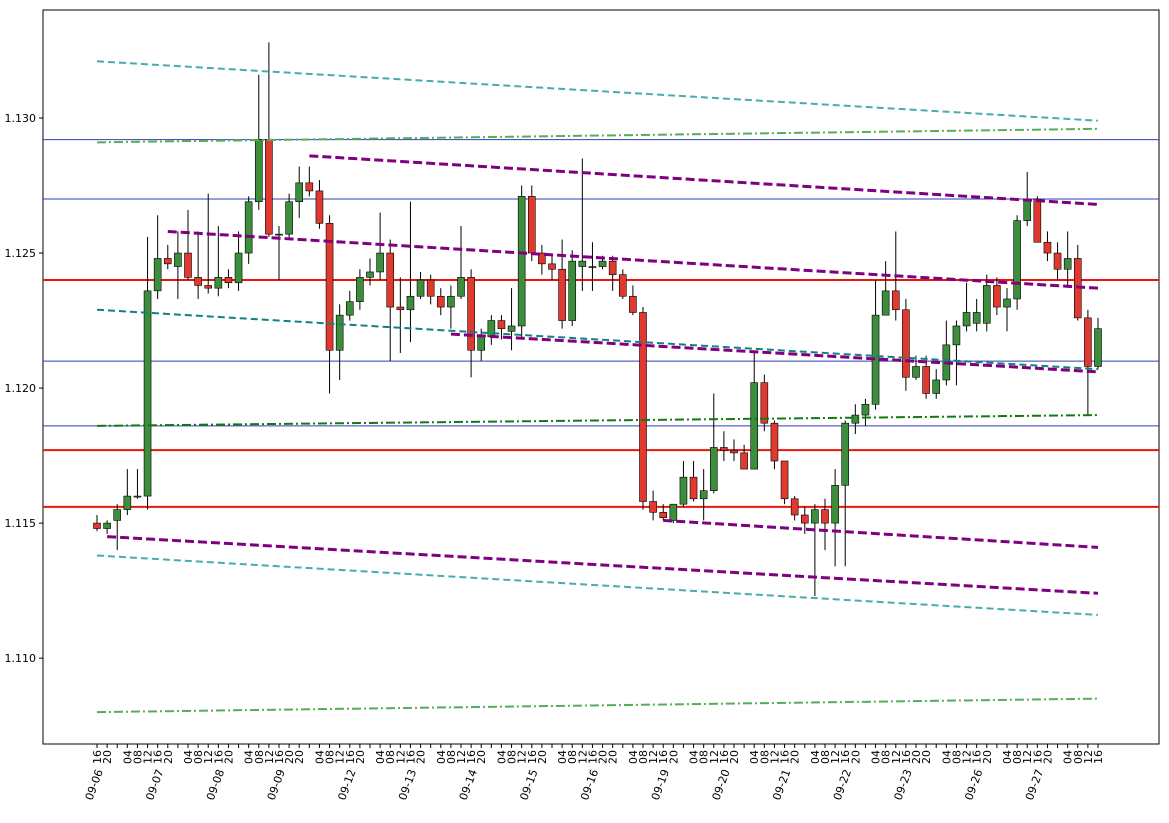 This screenshot has height=823, width=1169. Describe the element at coordinates (154, 785) in the screenshot. I see `date-label: 09-07` at that location.